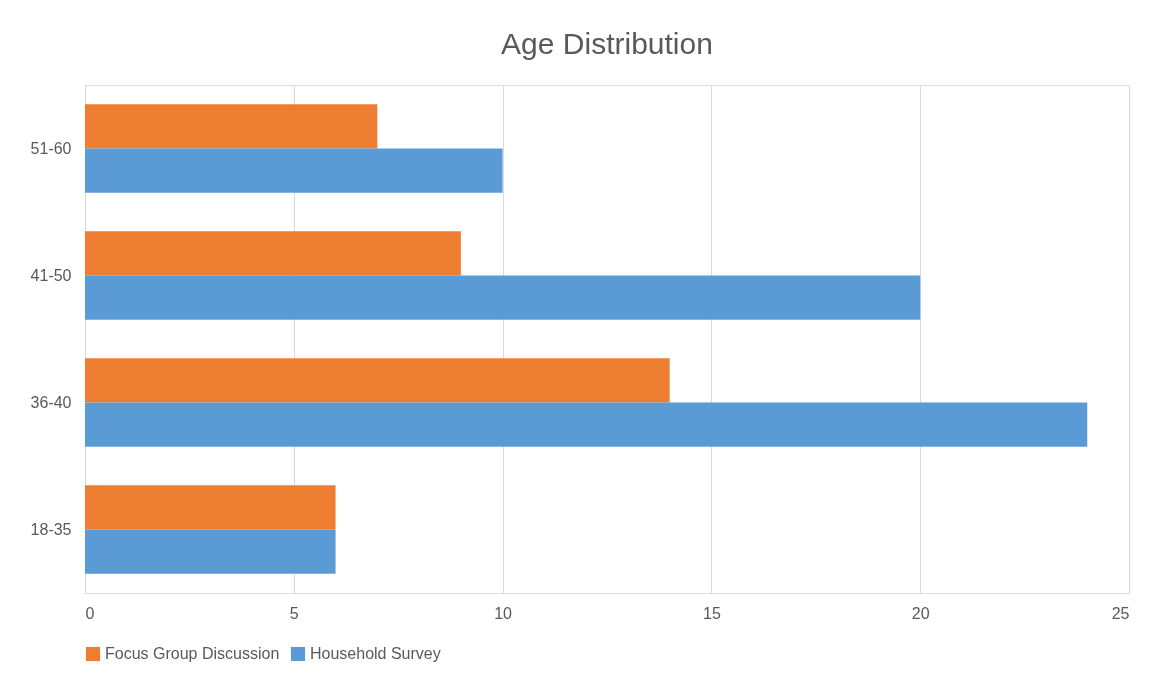 The image size is (1149, 682). I want to click on y-tick-label: 51-60, so click(51, 148).